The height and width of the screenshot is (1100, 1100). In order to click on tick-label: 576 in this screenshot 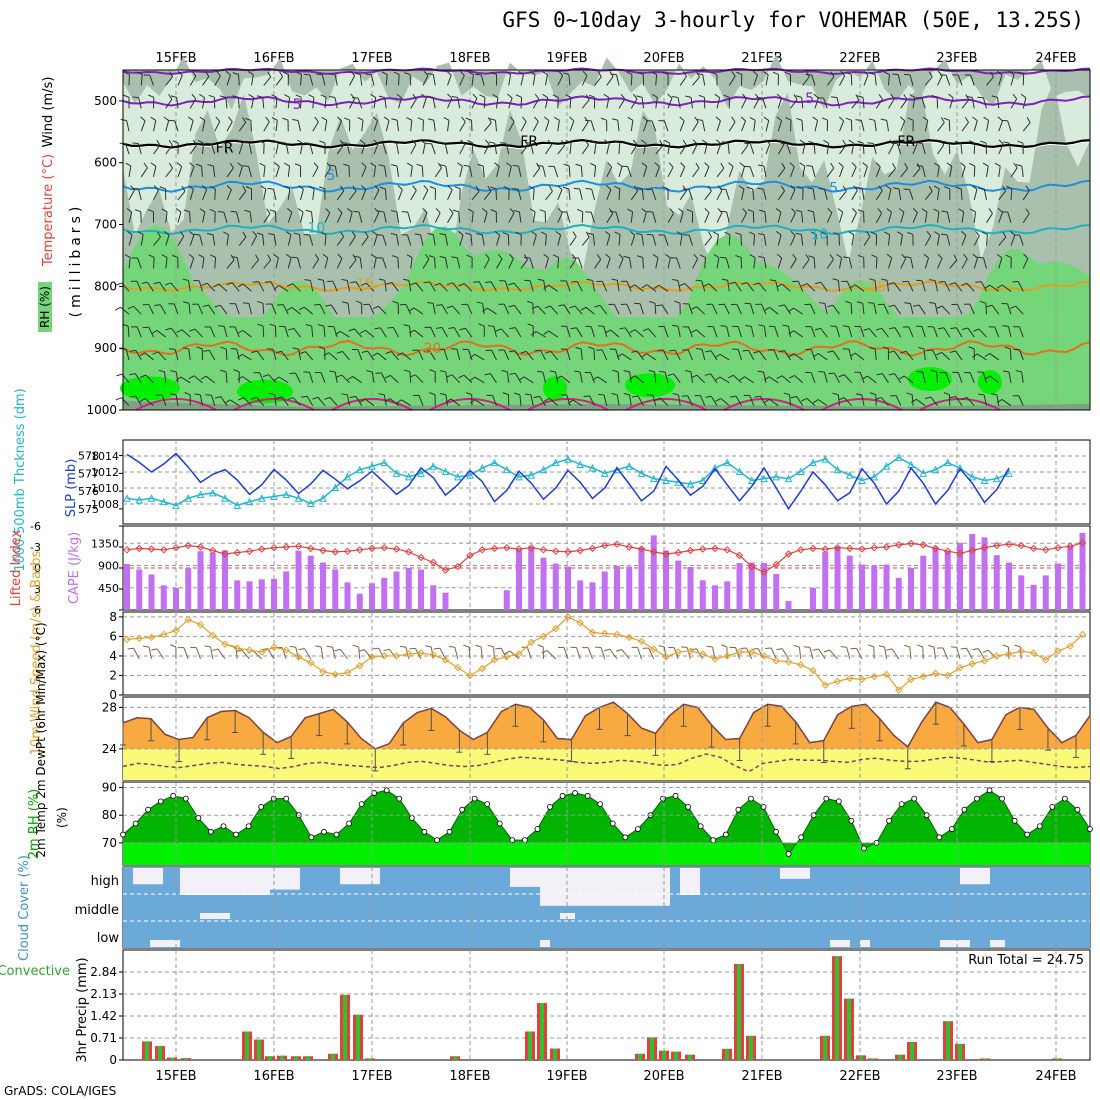, I will do `click(88, 491)`.